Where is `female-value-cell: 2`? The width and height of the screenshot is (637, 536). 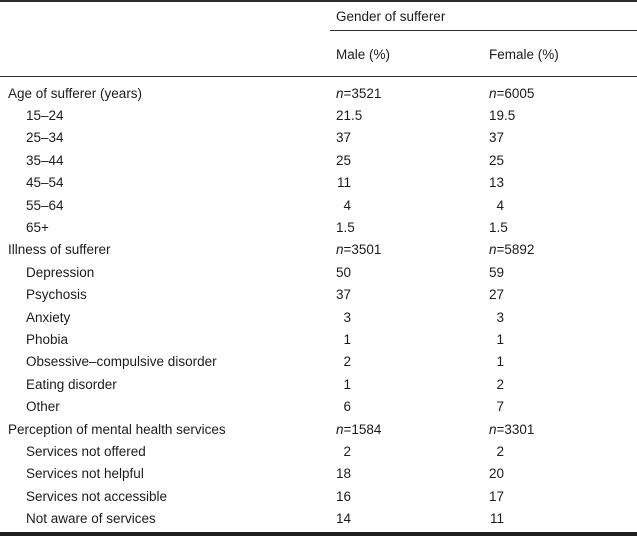 female-value-cell: 2 is located at coordinates (560, 384).